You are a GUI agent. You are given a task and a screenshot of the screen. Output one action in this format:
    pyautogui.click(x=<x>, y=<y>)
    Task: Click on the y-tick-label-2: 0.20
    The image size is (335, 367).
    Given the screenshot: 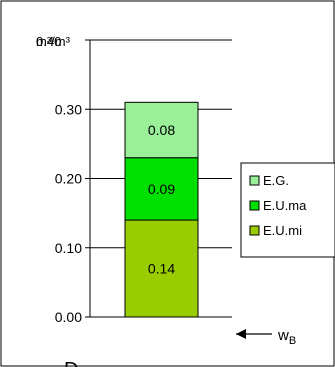 What is the action you would take?
    pyautogui.click(x=68, y=179)
    